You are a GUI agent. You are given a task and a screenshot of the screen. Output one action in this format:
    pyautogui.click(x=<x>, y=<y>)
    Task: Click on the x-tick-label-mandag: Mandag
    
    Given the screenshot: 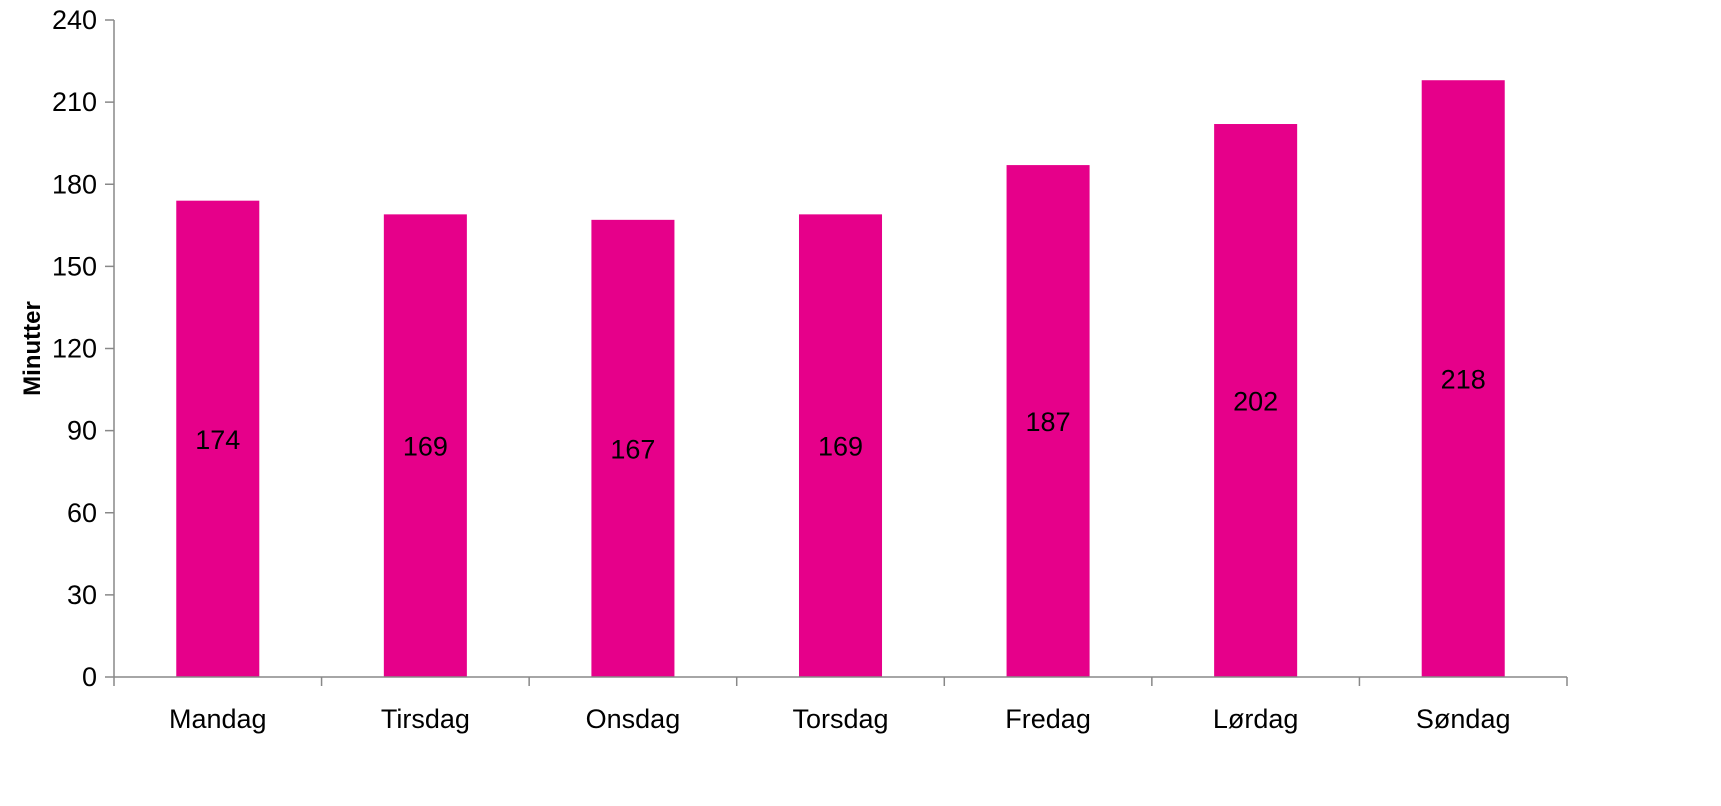 What is the action you would take?
    pyautogui.click(x=218, y=719)
    